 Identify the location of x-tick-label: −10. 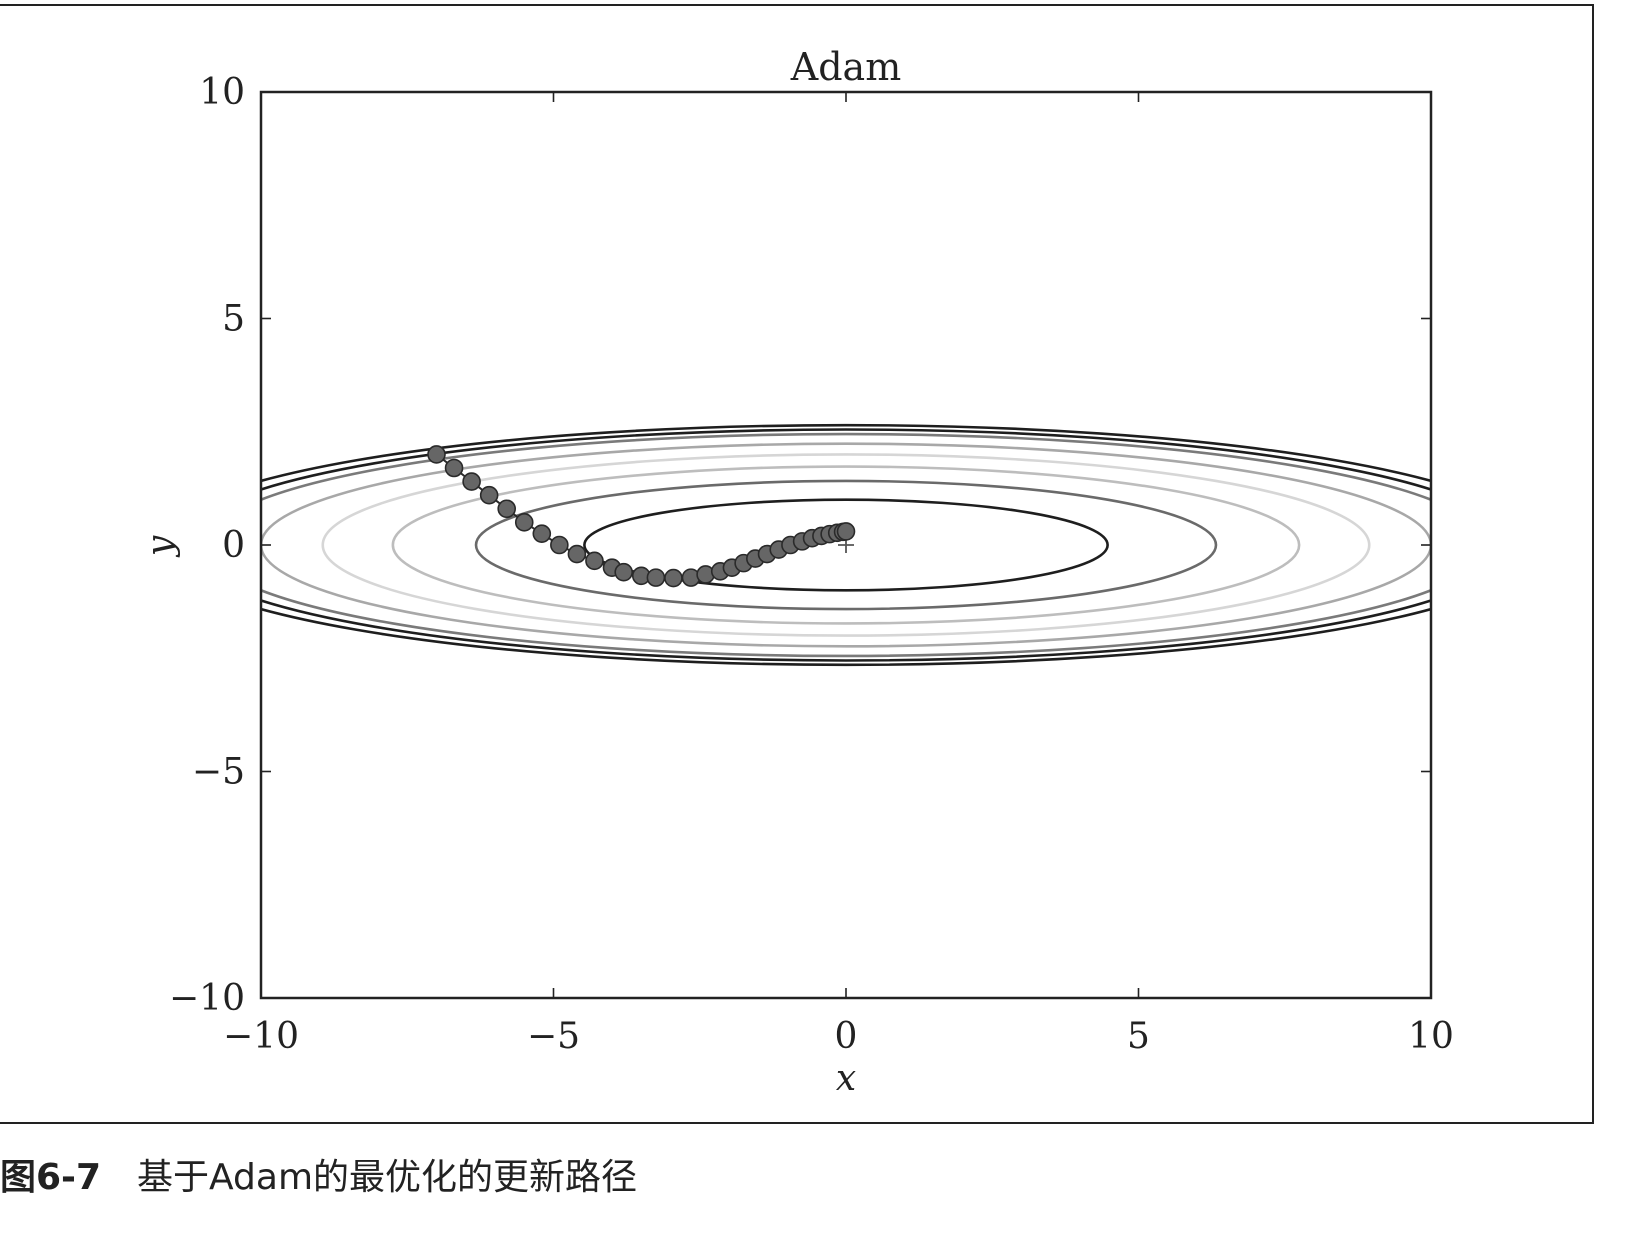
(261, 1036).